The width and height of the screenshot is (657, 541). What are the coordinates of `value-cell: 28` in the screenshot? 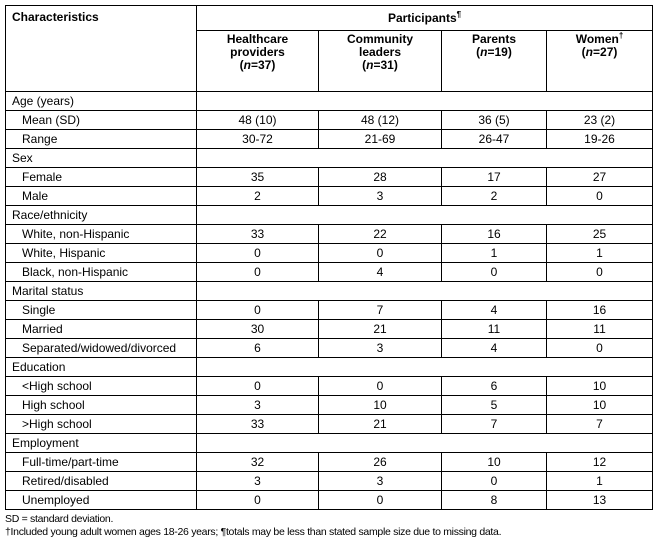 It's located at (380, 177).